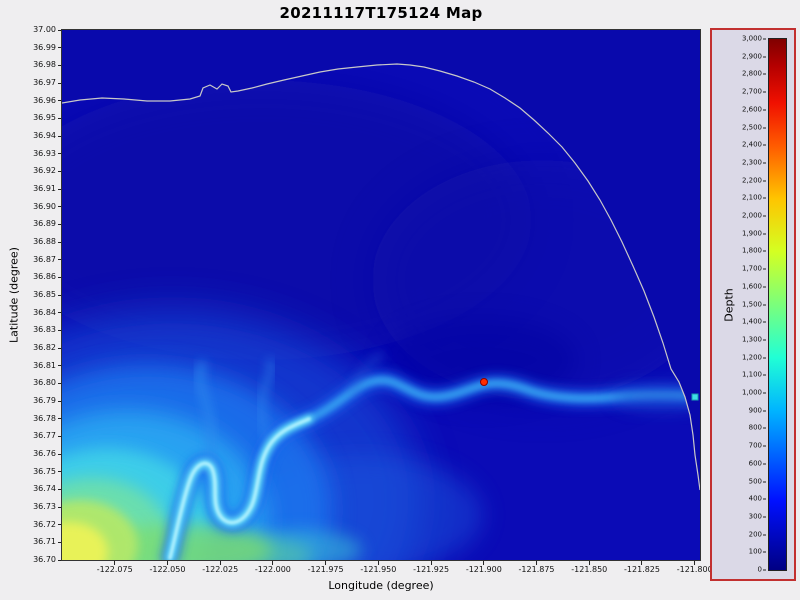 The height and width of the screenshot is (600, 800). I want to click on colorbar-tick-label: 100, so click(755, 551).